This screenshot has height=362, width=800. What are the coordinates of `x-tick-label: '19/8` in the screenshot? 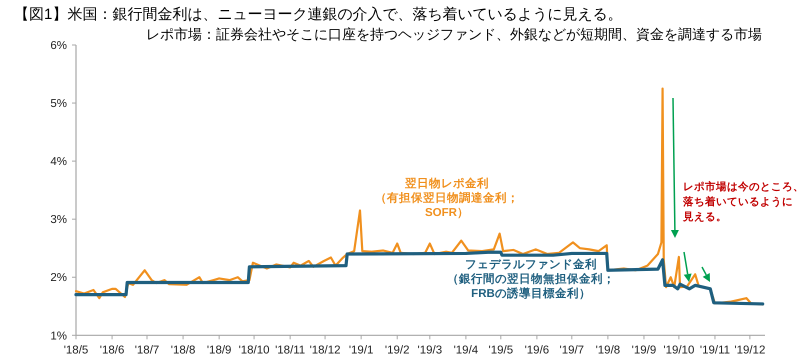 It's located at (608, 350).